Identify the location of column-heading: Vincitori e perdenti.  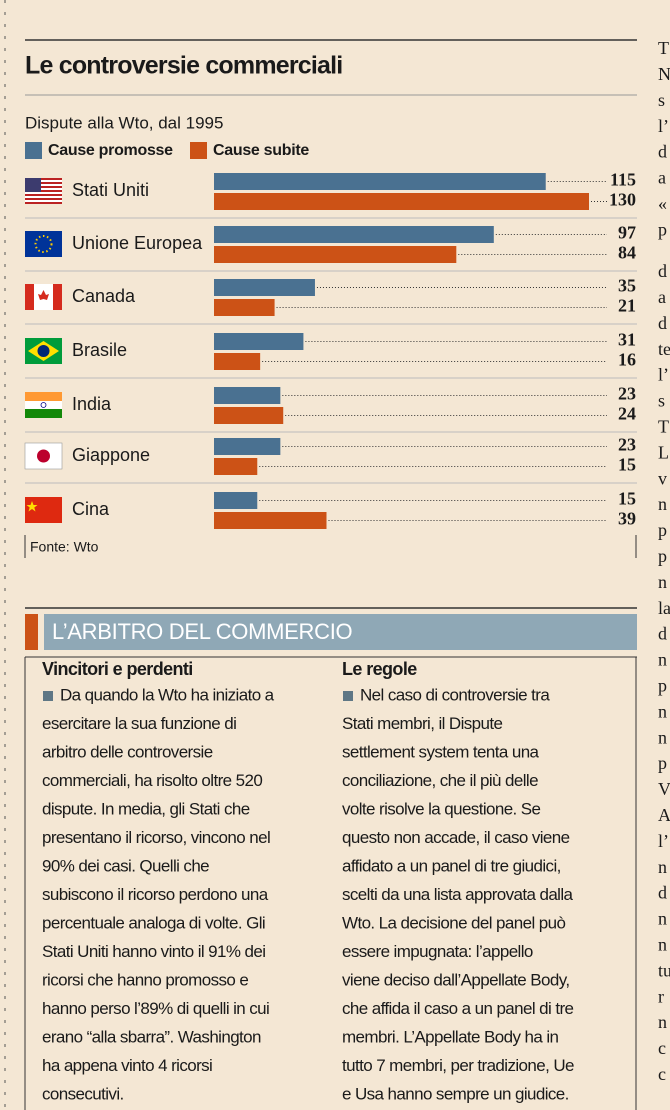
(117, 669).